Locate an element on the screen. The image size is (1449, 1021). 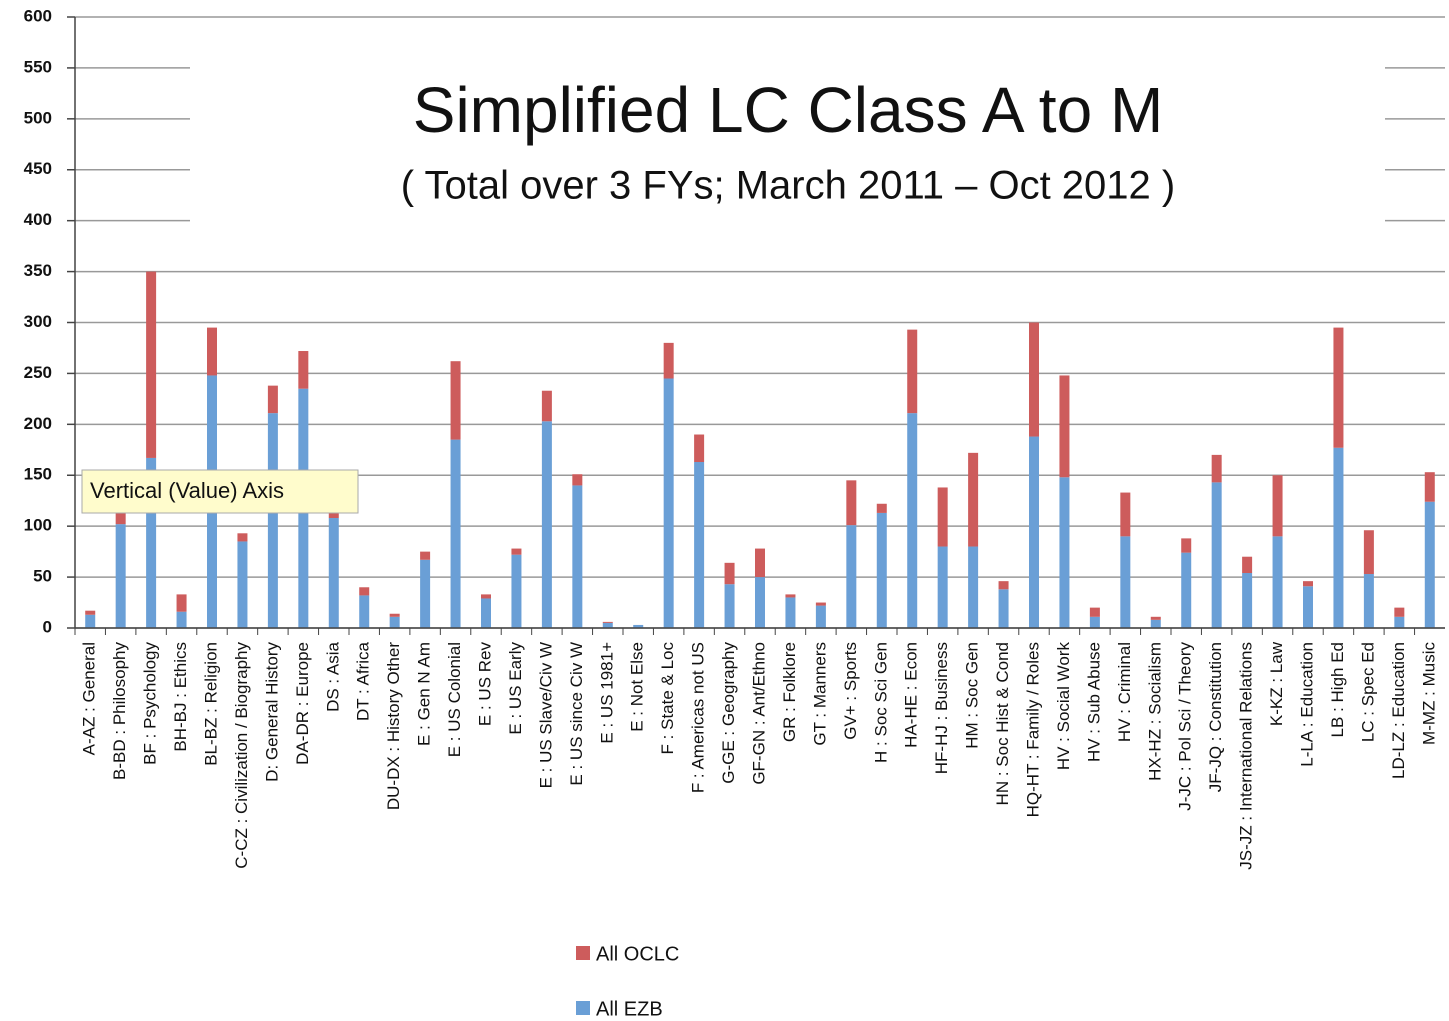
y-tick-label: 500 is located at coordinates (38, 117).